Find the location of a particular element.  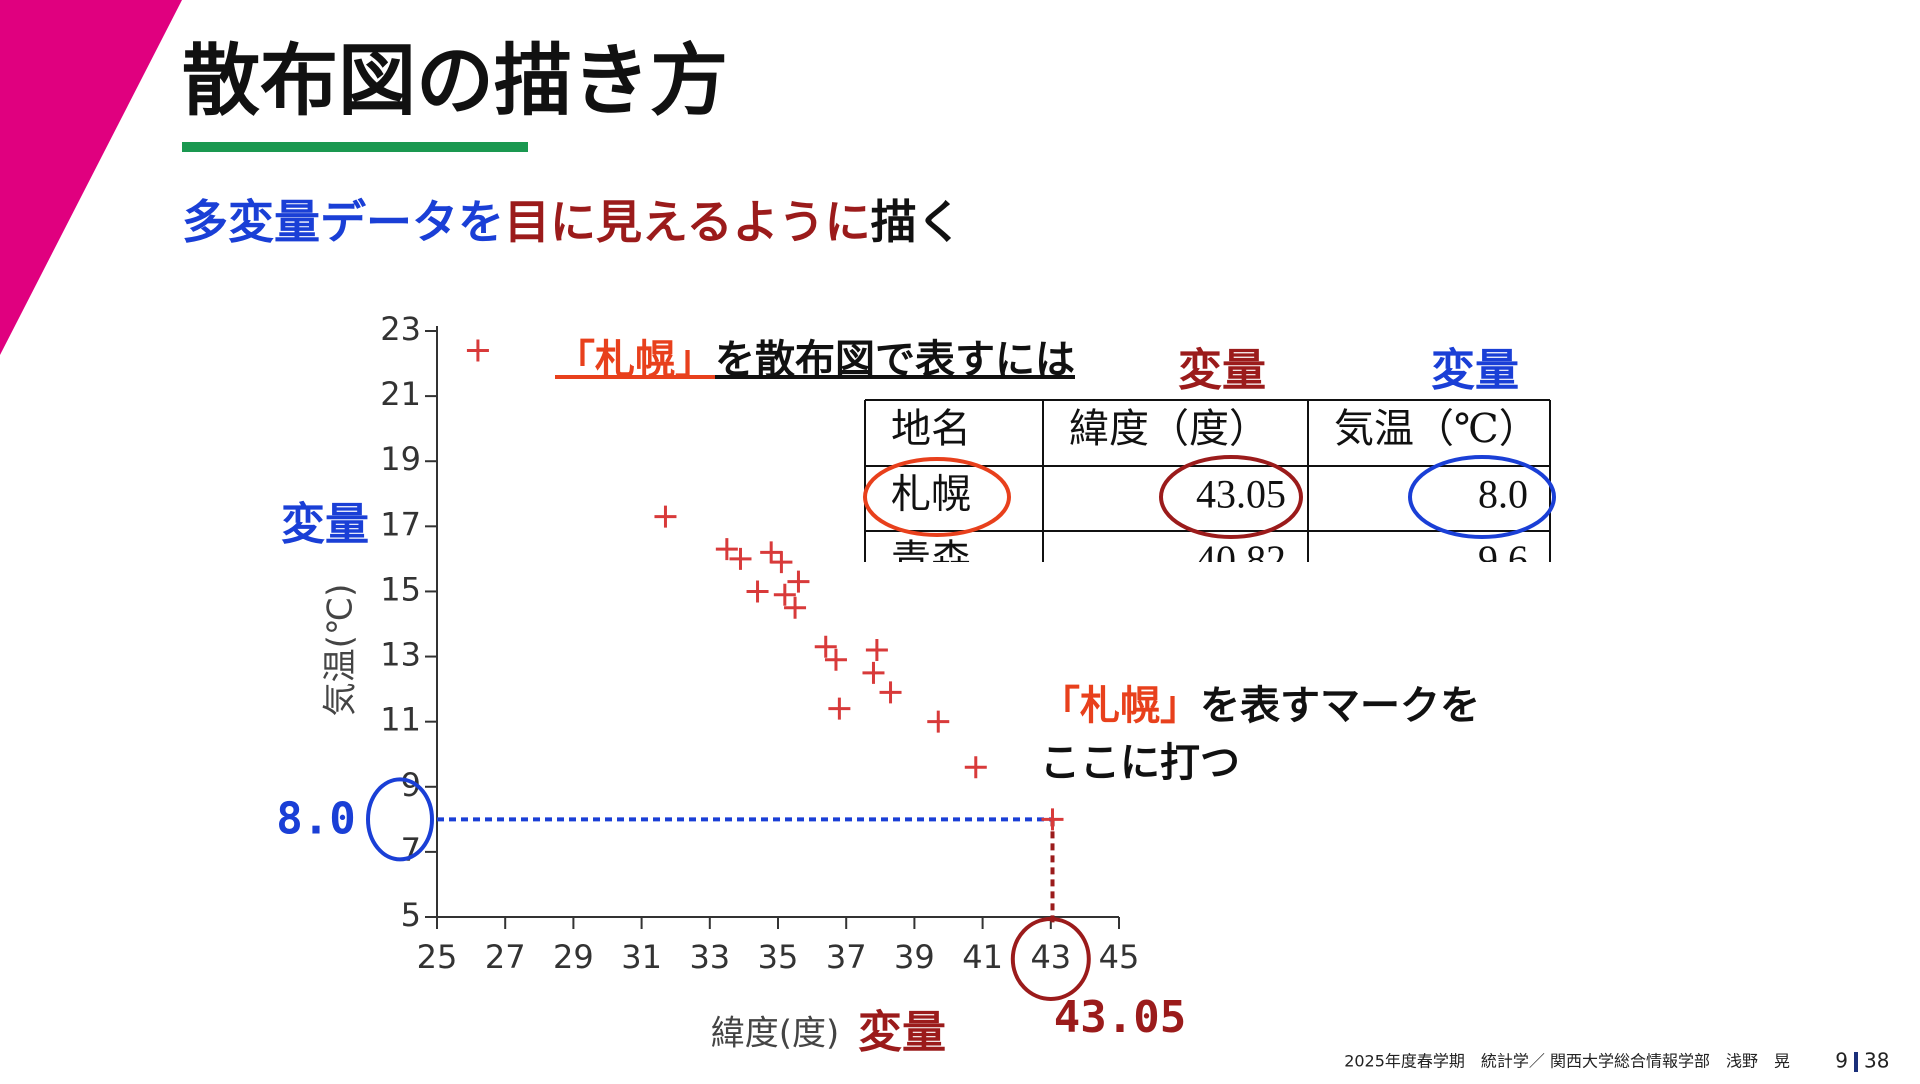

x-tick-label: 31 is located at coordinates (641, 957).